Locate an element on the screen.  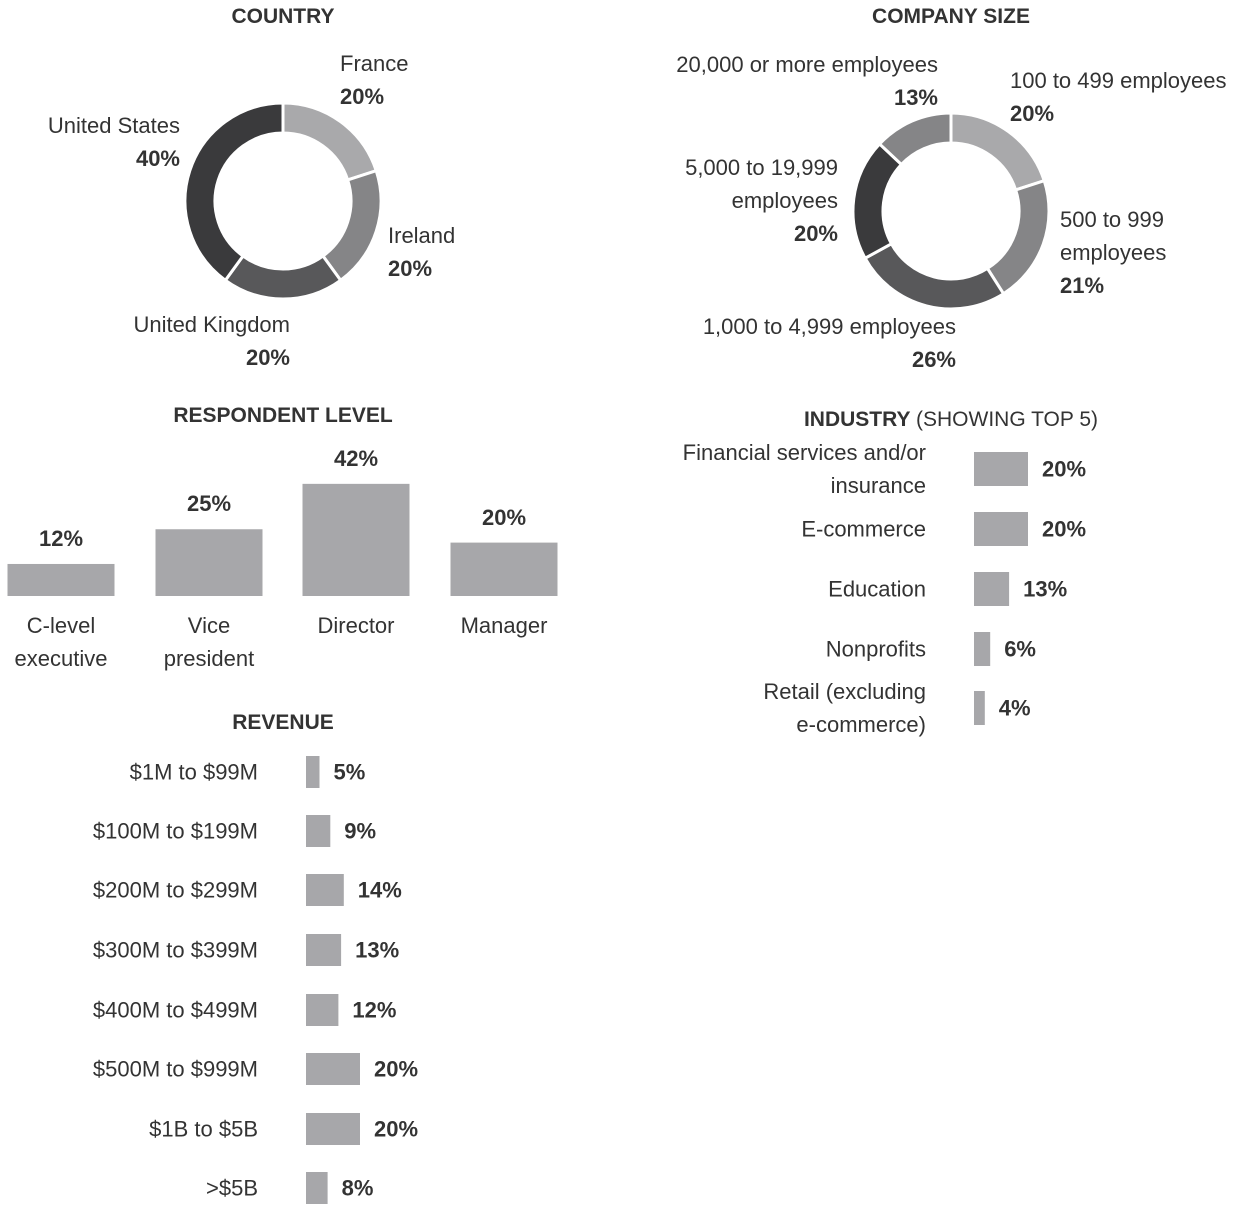
chart-title: RESPONDENT LEVEL is located at coordinates (282, 416).